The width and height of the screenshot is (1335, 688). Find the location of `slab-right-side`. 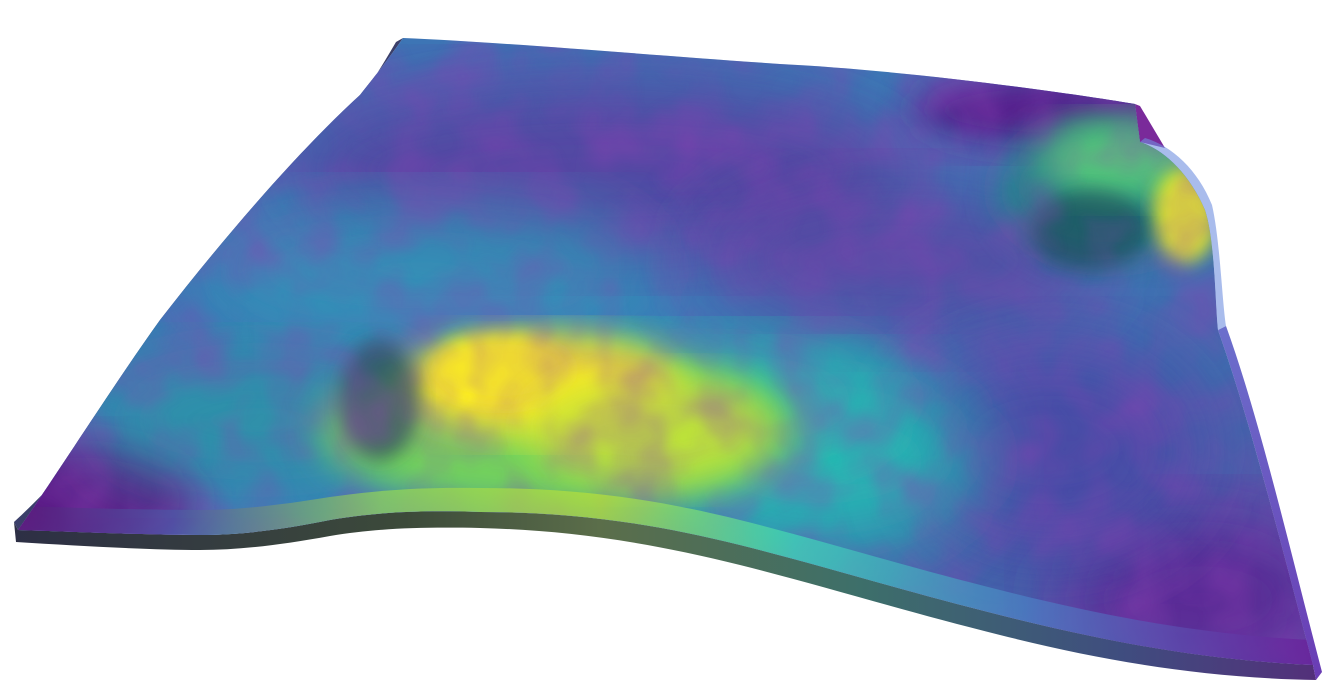

slab-right-side is located at coordinates (1270, 503).